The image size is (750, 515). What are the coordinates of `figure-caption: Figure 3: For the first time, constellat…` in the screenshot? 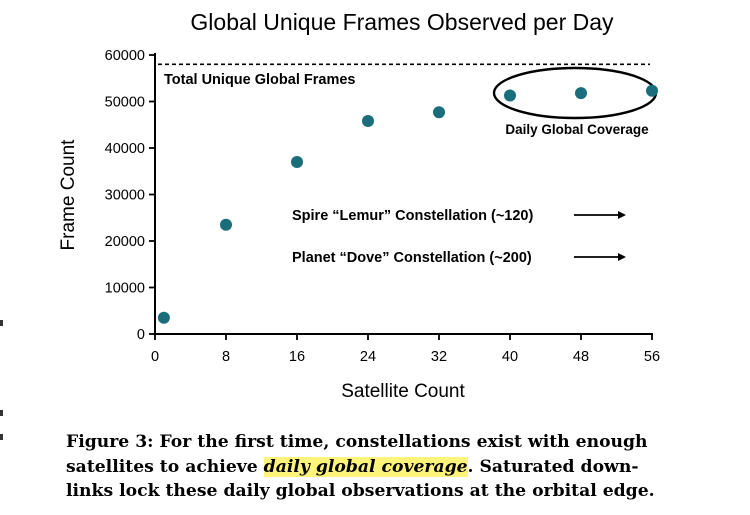 It's located at (396, 467).